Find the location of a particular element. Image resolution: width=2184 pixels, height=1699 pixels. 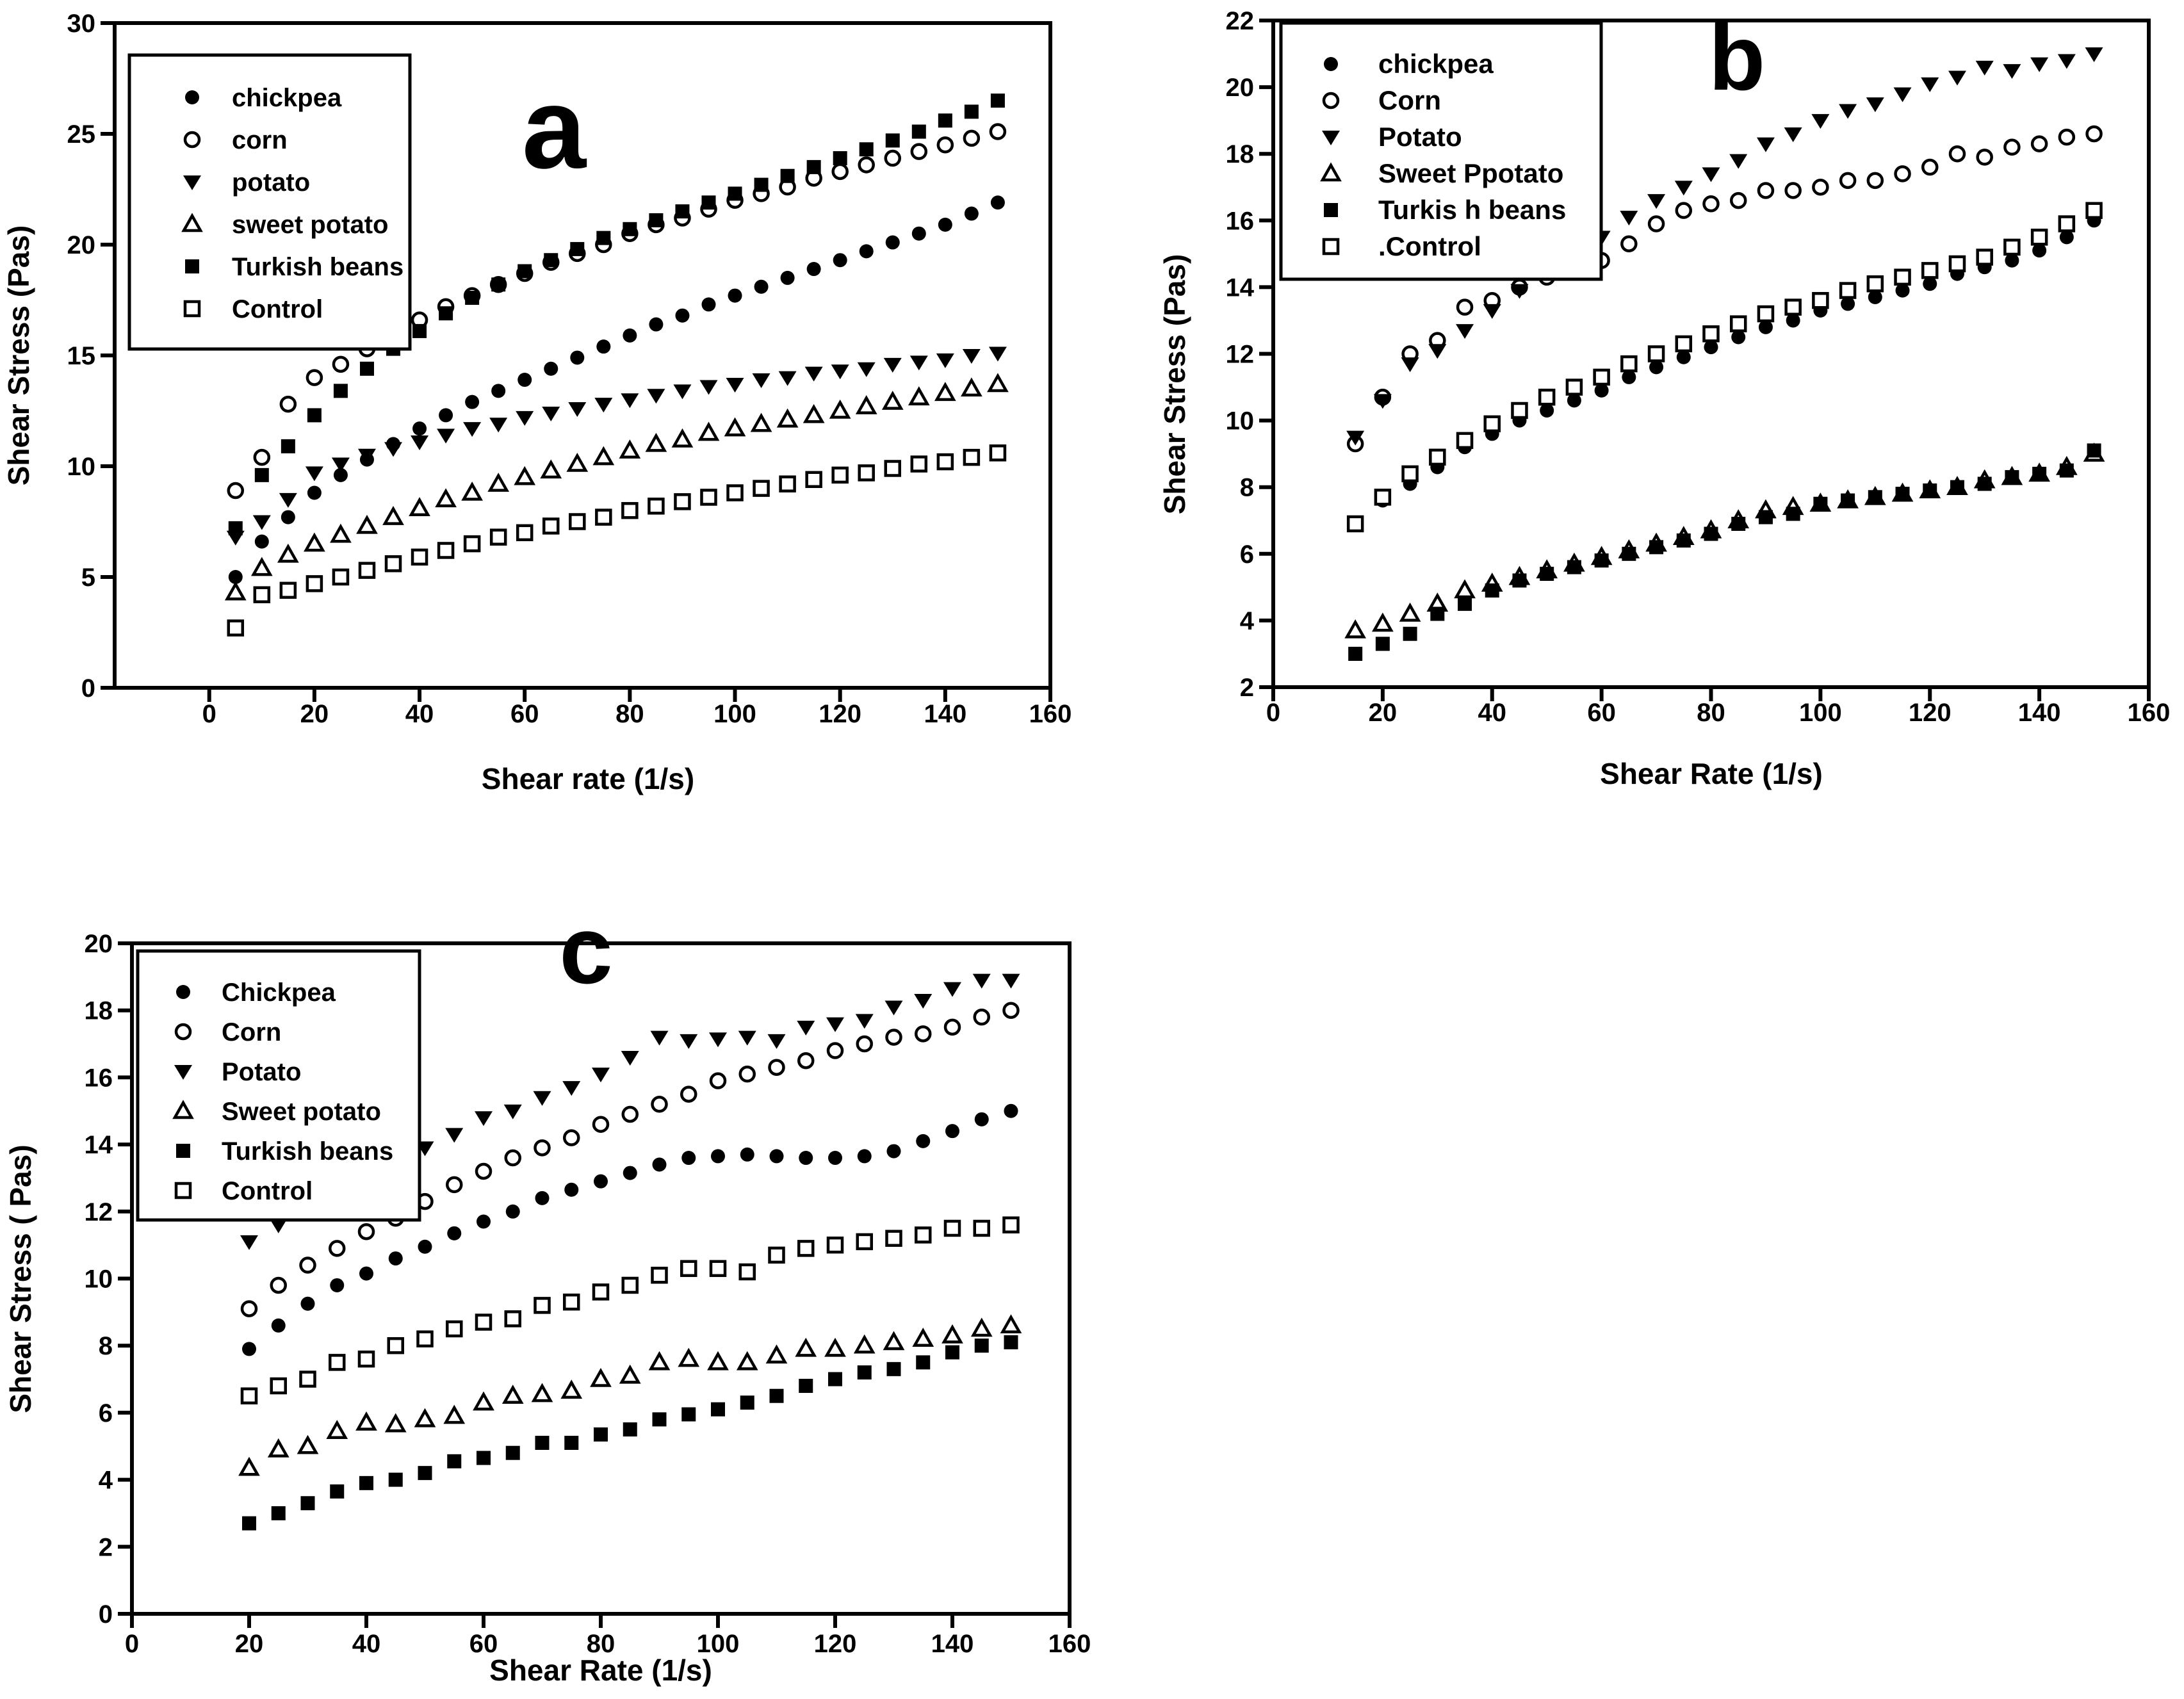

legend-marker-potato is located at coordinates (183, 1072).